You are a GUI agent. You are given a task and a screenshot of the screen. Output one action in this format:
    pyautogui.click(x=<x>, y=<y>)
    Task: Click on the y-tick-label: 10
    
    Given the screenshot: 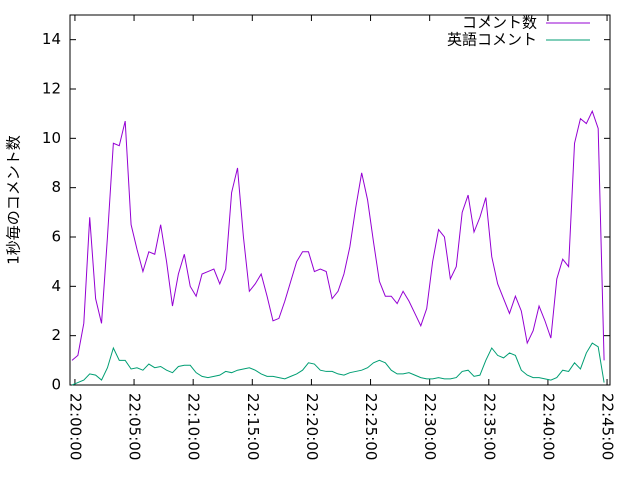 What is the action you would take?
    pyautogui.click(x=51, y=138)
    